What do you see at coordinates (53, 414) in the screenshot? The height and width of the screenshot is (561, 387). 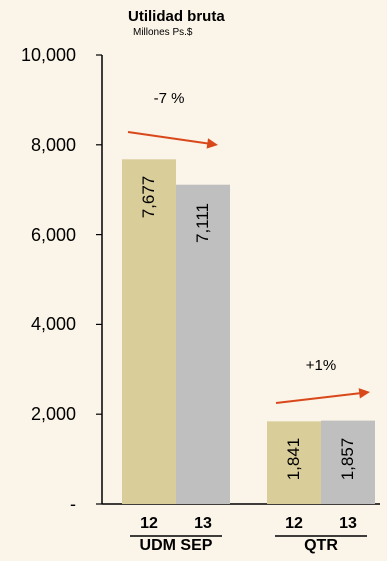 I see `y-tick-label: 2,000` at bounding box center [53, 414].